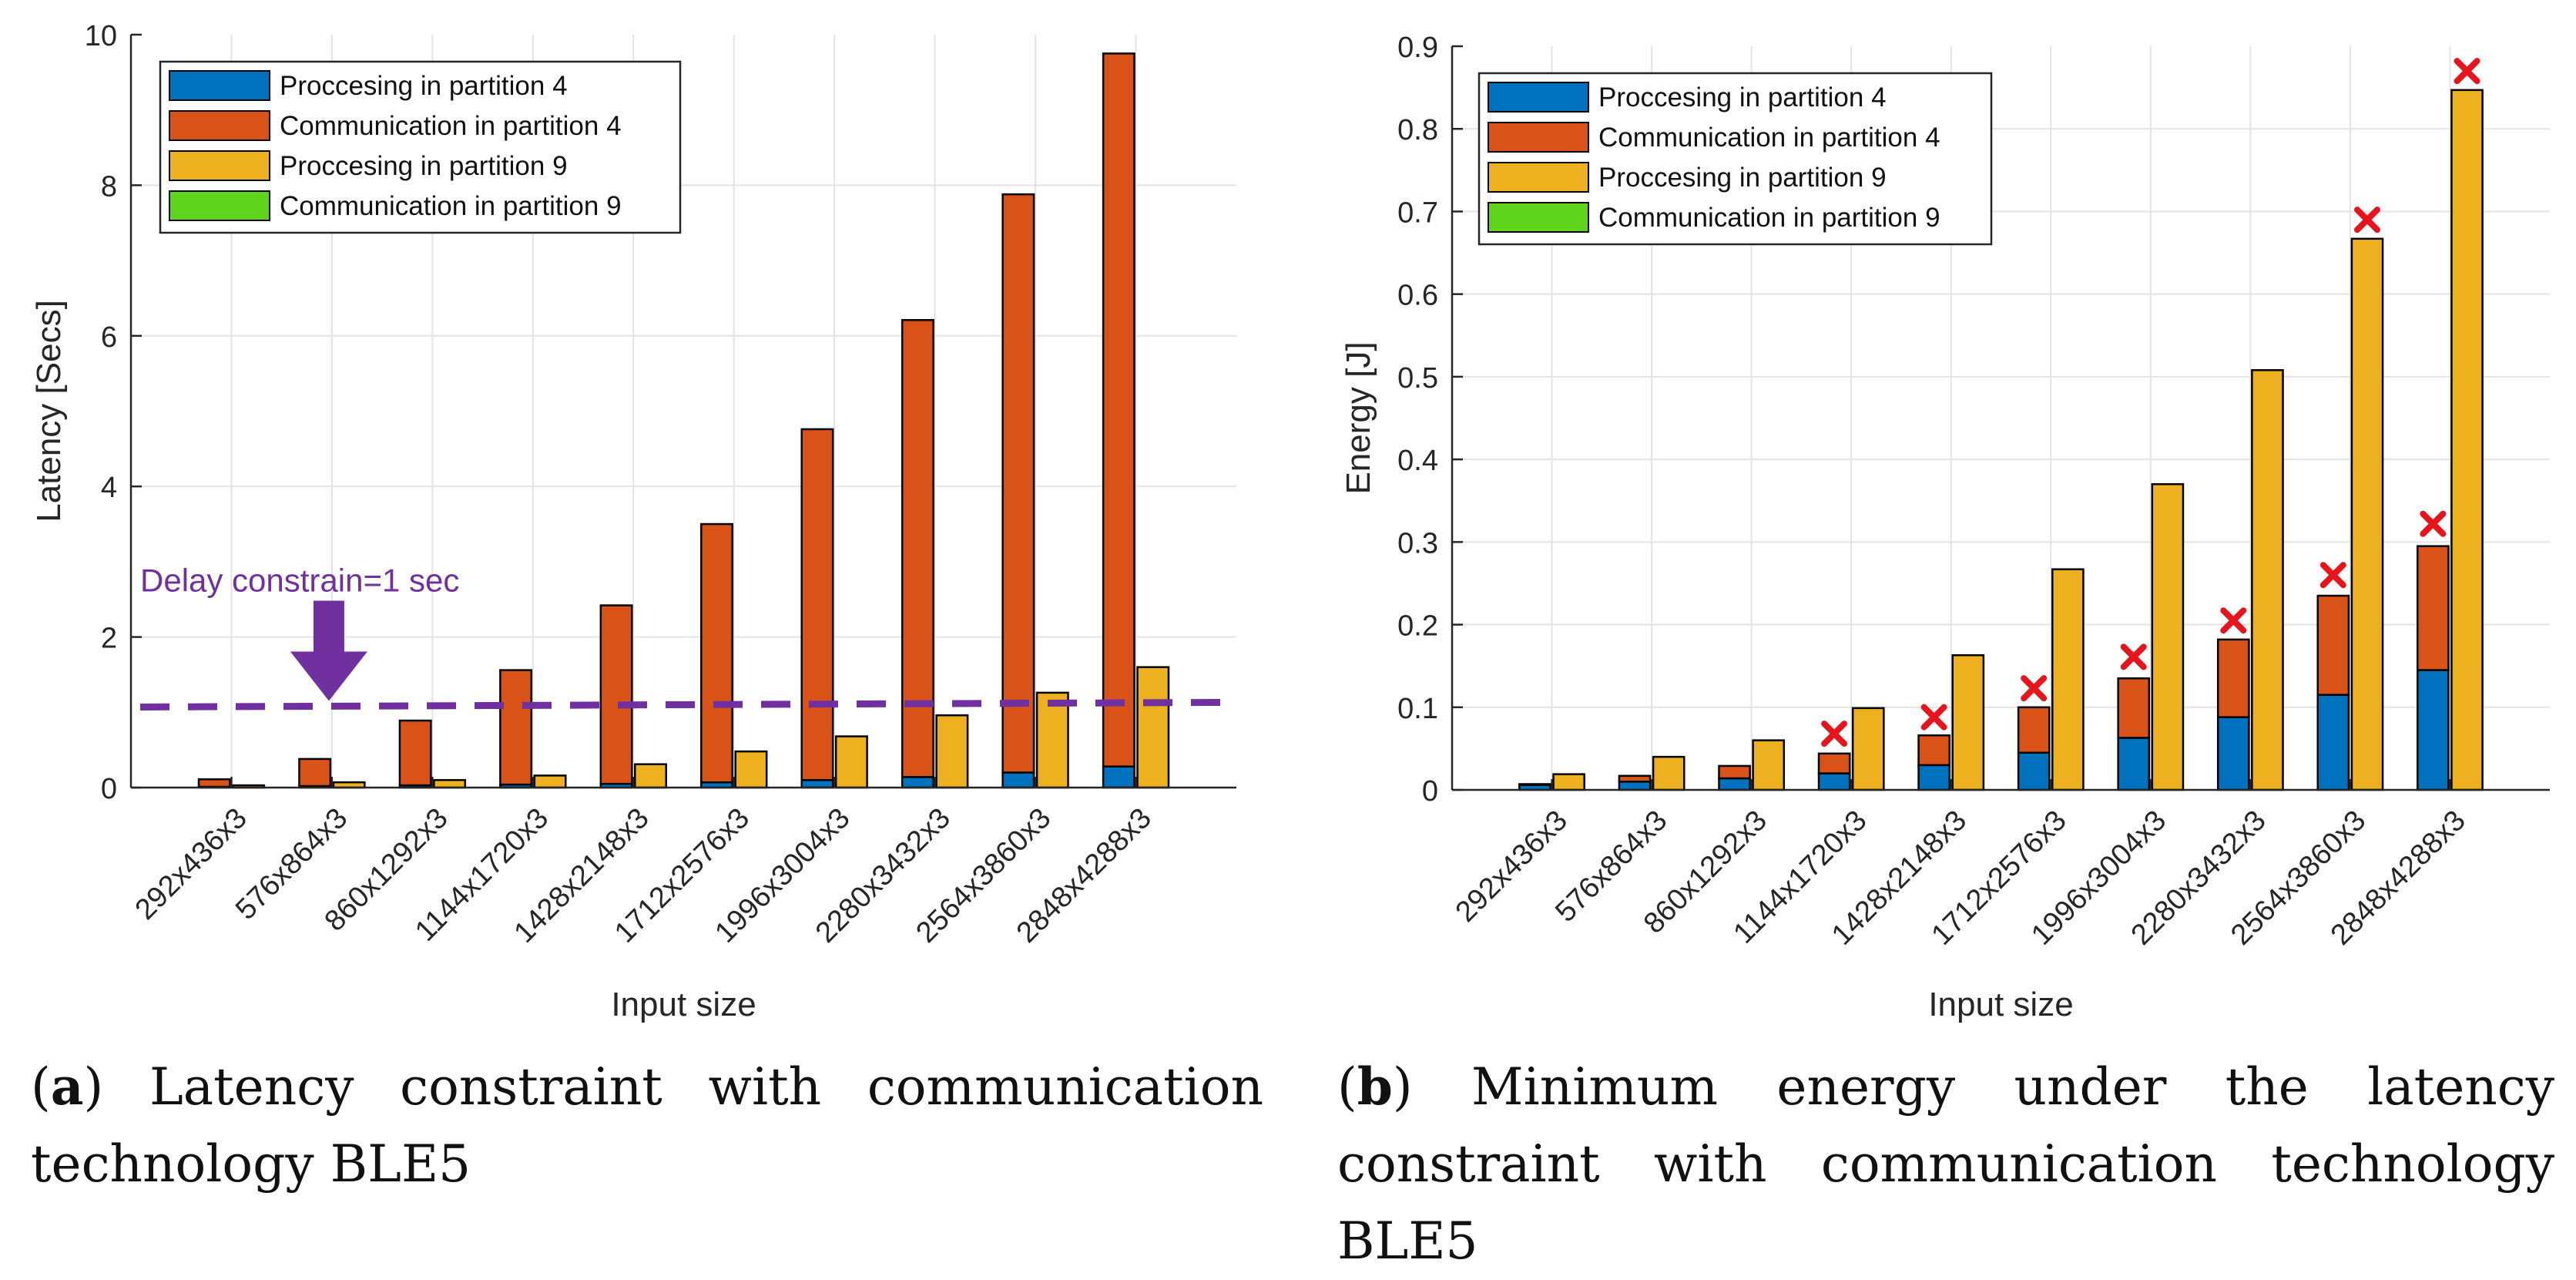 This screenshot has width=2576, height=1280. What do you see at coordinates (1769, 138) in the screenshot?
I see `chart-b-legend-label-1: Communication in partition 4` at bounding box center [1769, 138].